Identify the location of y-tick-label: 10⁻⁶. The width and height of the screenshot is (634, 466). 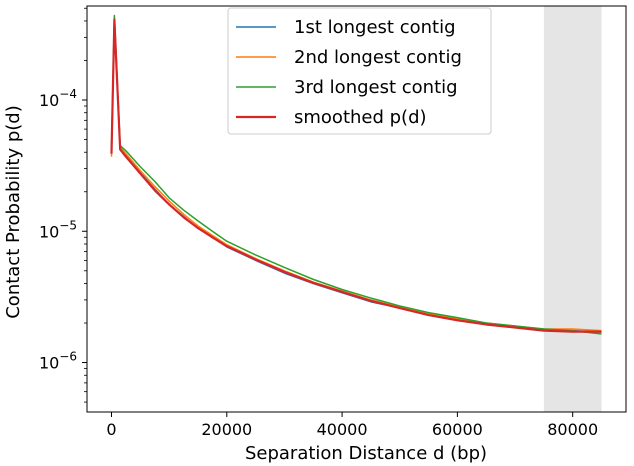
(58, 361).